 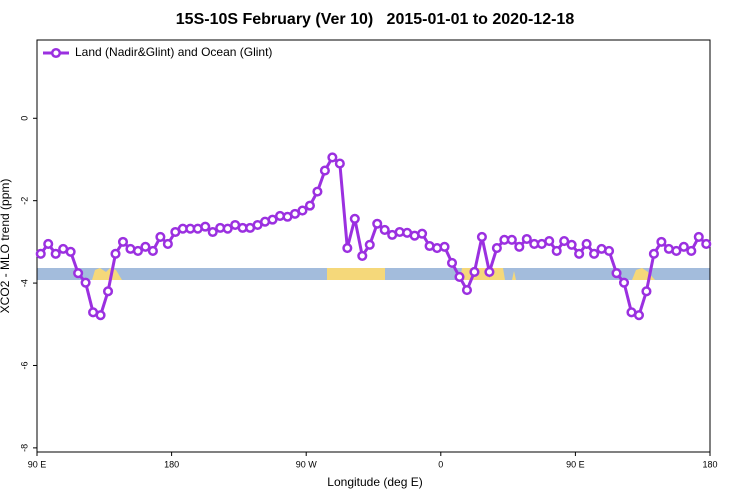 I want to click on y-tick-label: -4, so click(x=24, y=283).